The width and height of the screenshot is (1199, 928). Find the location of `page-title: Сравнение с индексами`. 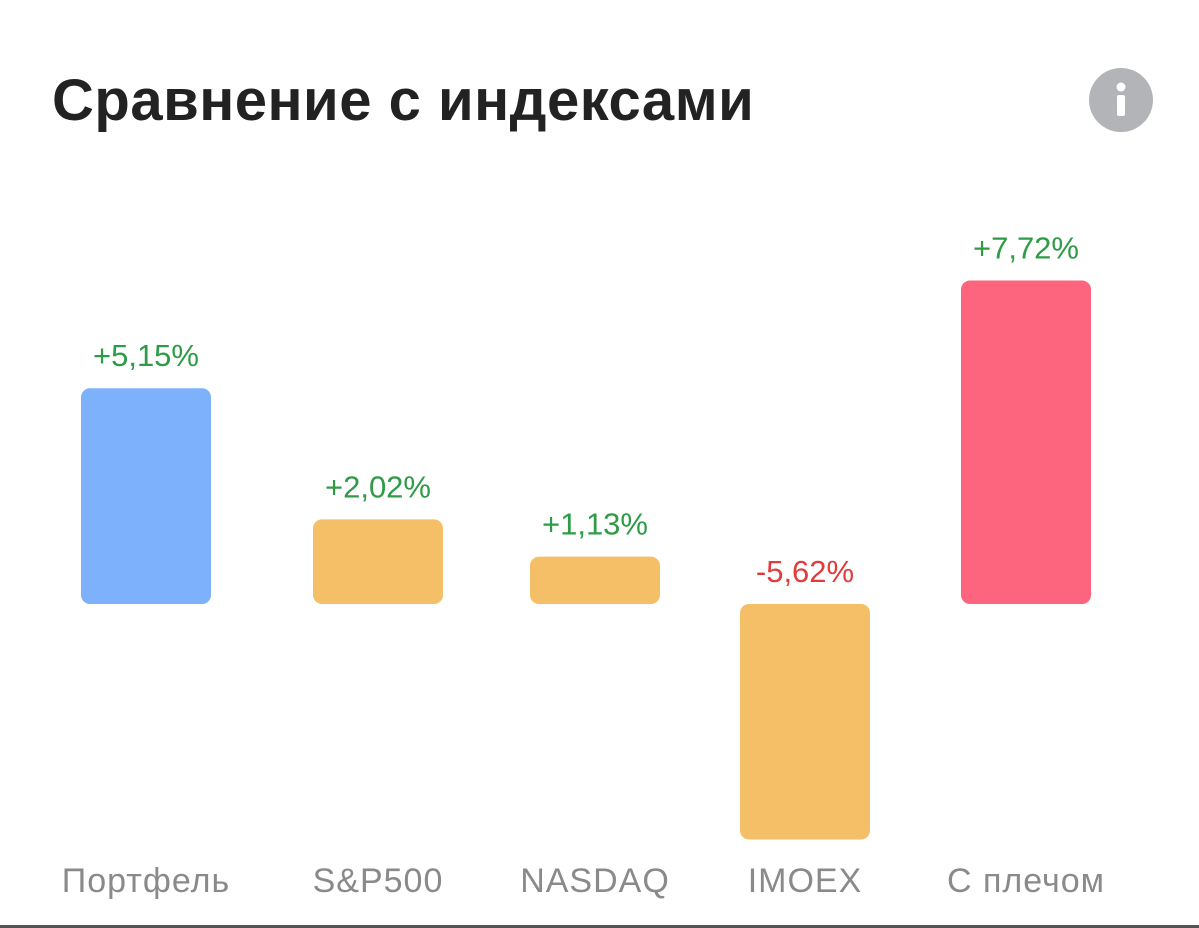

page-title: Сравнение с индексами is located at coordinates (403, 100).